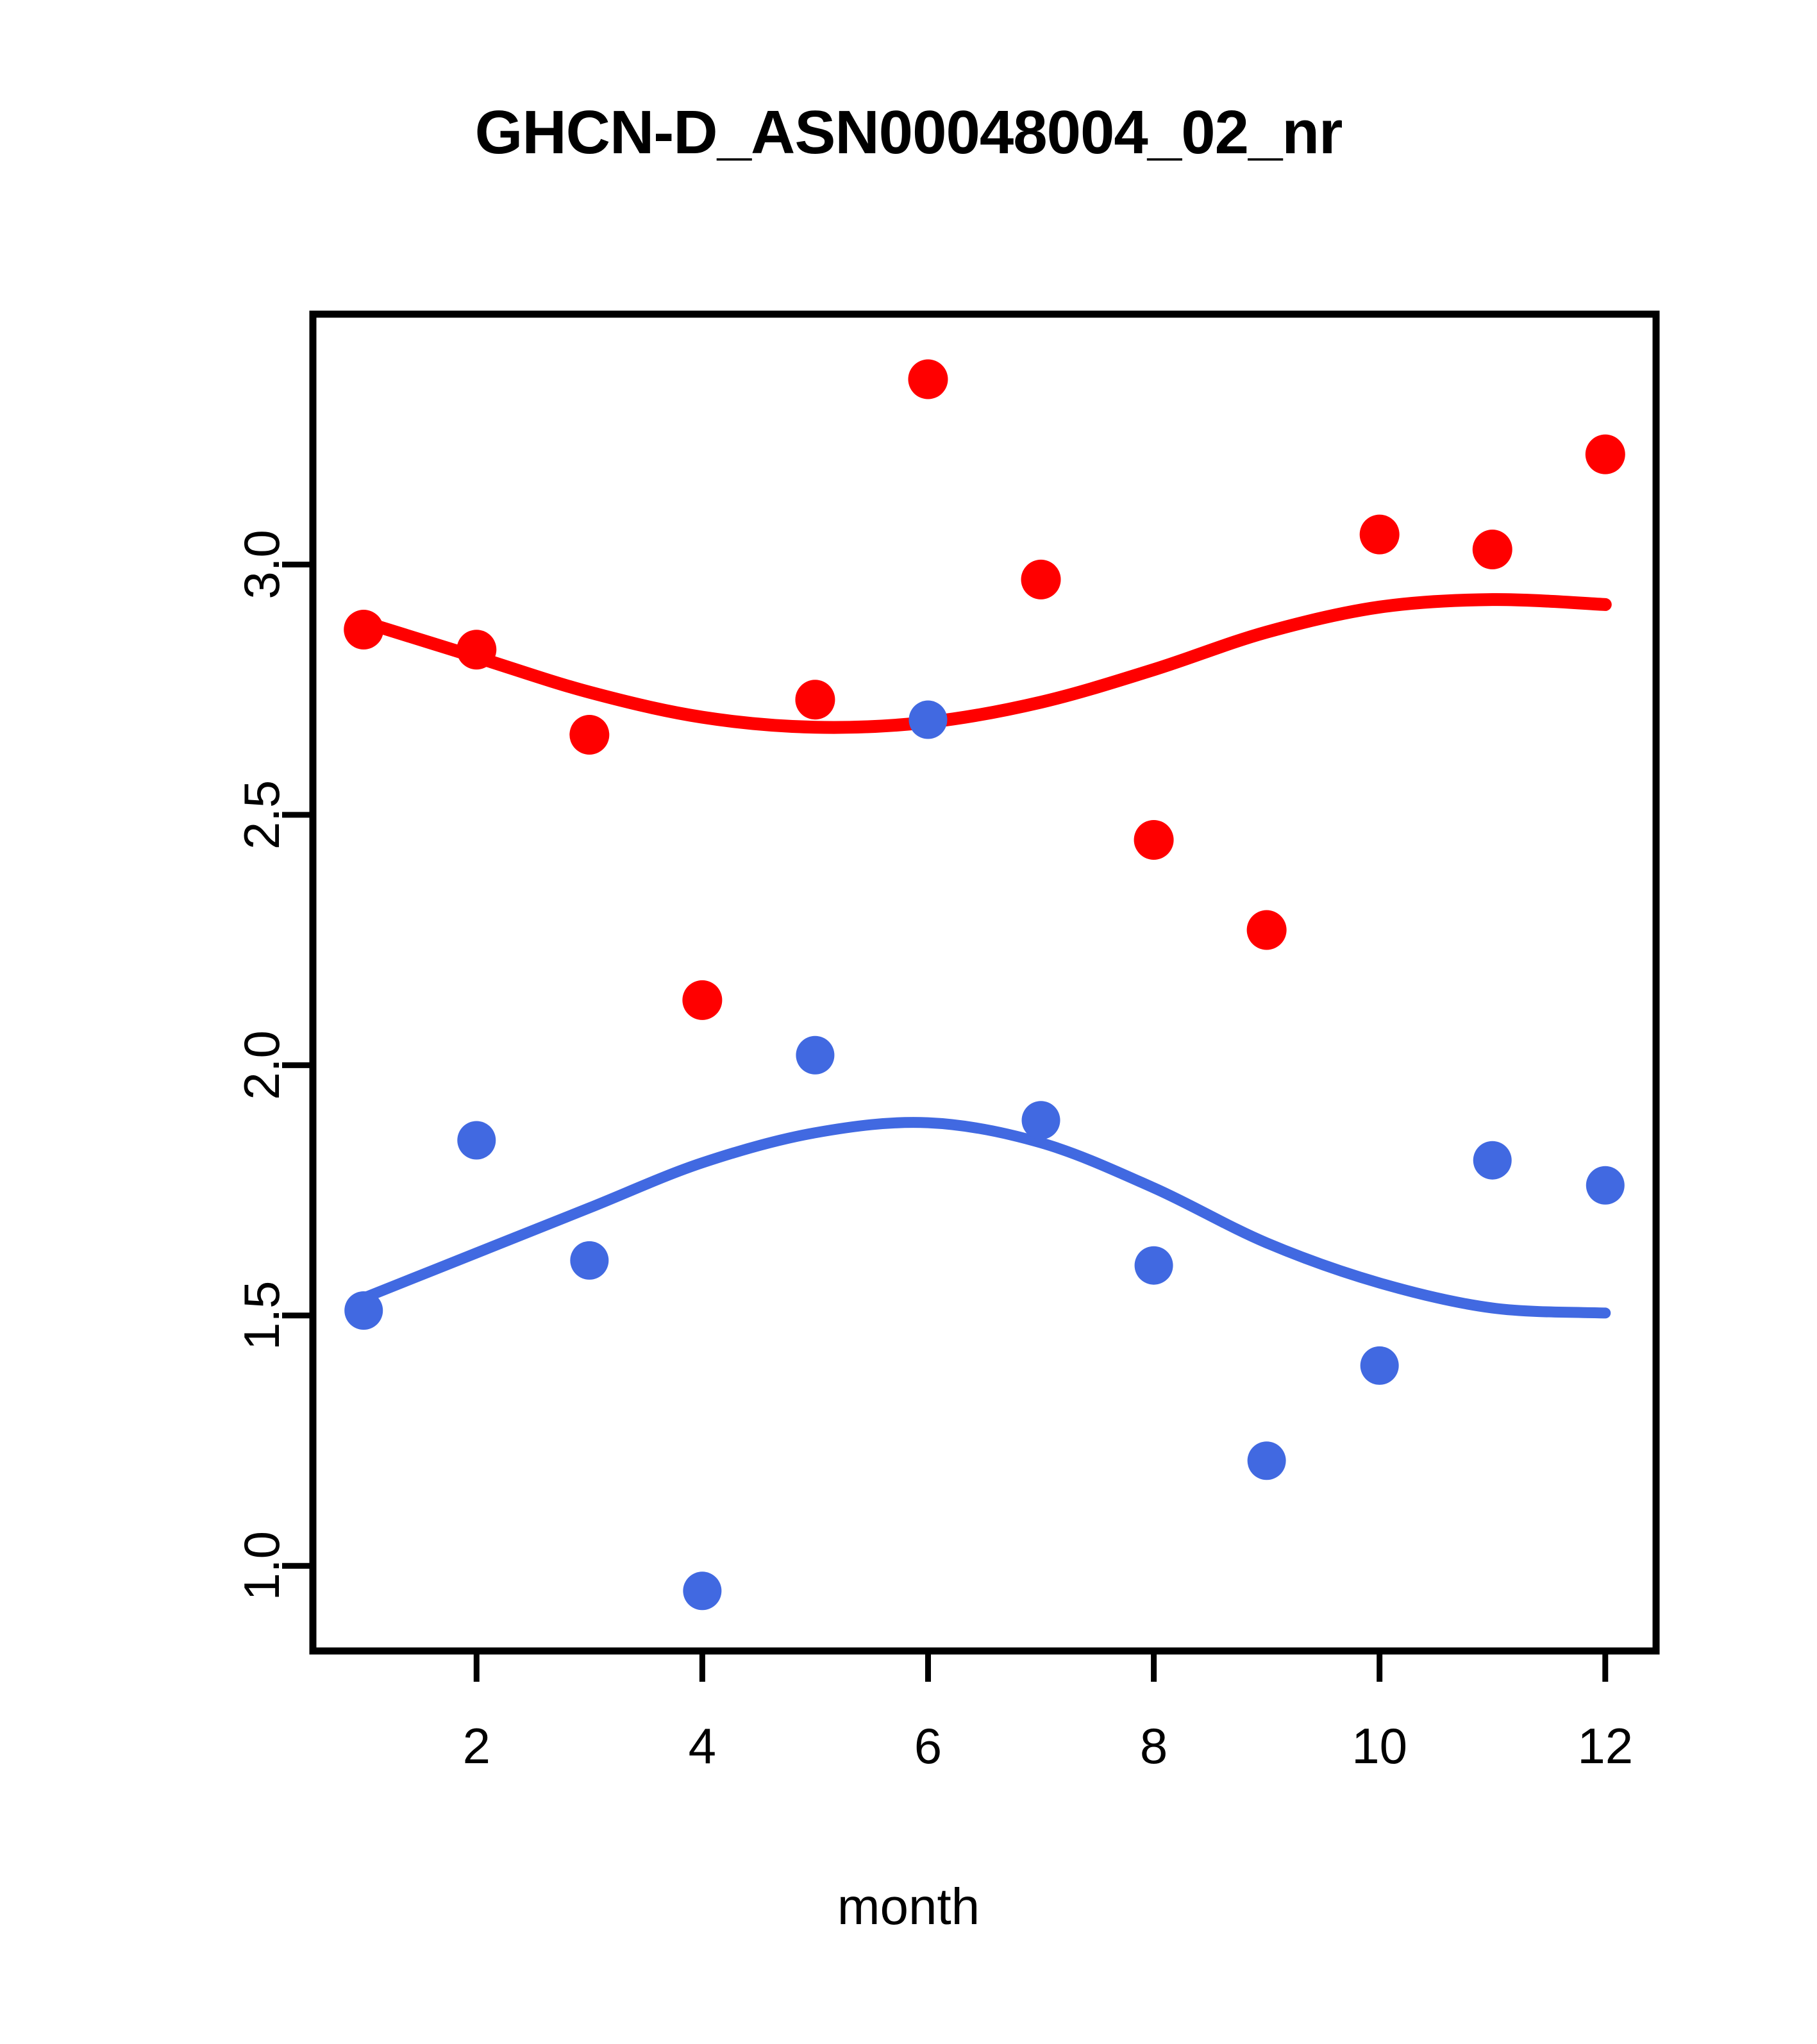 This screenshot has width=1817, height=2044. Describe the element at coordinates (1041, 1666) in the screenshot. I see `x-axis-ticks` at that location.